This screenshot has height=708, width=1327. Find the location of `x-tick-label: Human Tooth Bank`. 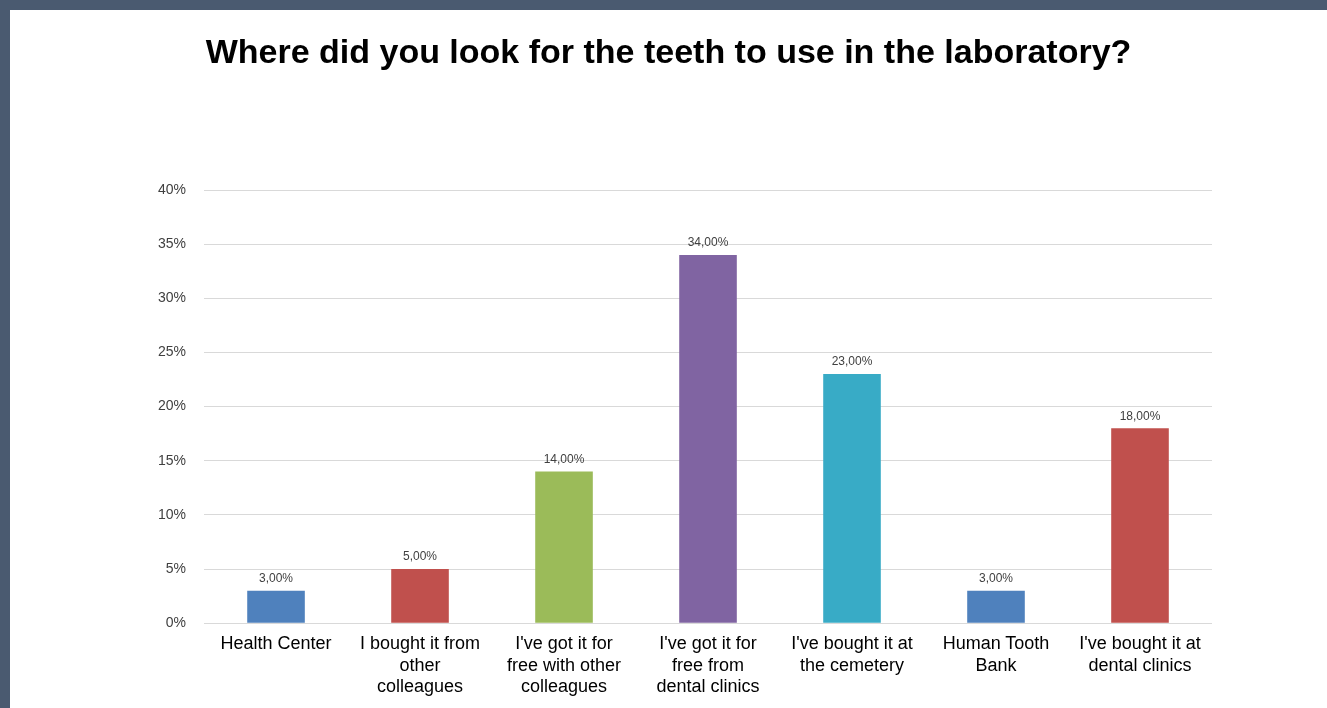

x-tick-label: Human Tooth Bank is located at coordinates (996, 653).